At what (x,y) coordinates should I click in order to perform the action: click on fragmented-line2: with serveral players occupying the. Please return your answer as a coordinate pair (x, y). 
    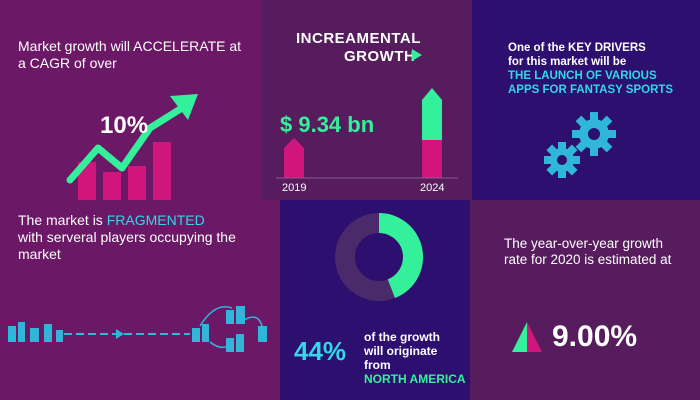
    Looking at the image, I should click on (127, 237).